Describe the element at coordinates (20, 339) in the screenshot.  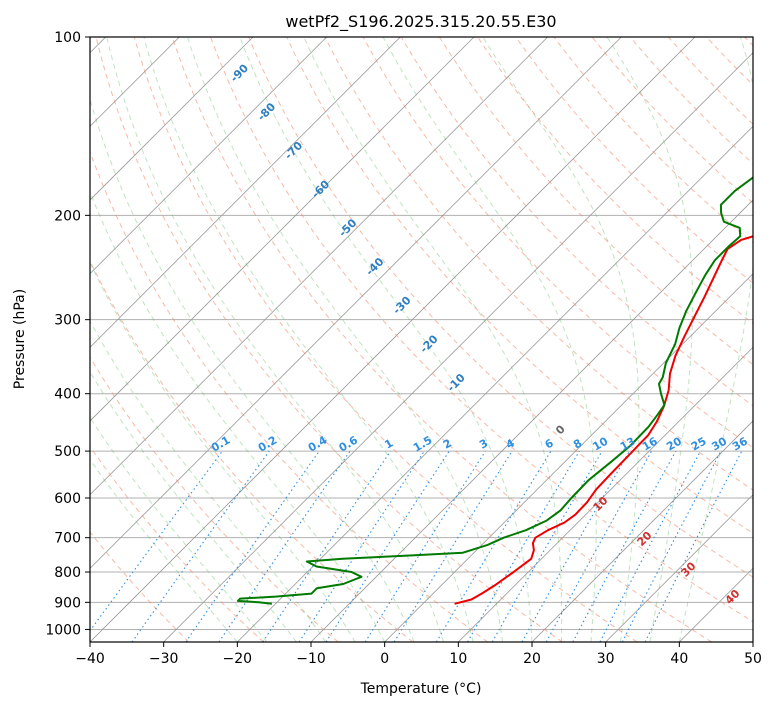
I see `y-axis-title: Pressure (hPa)` at that location.